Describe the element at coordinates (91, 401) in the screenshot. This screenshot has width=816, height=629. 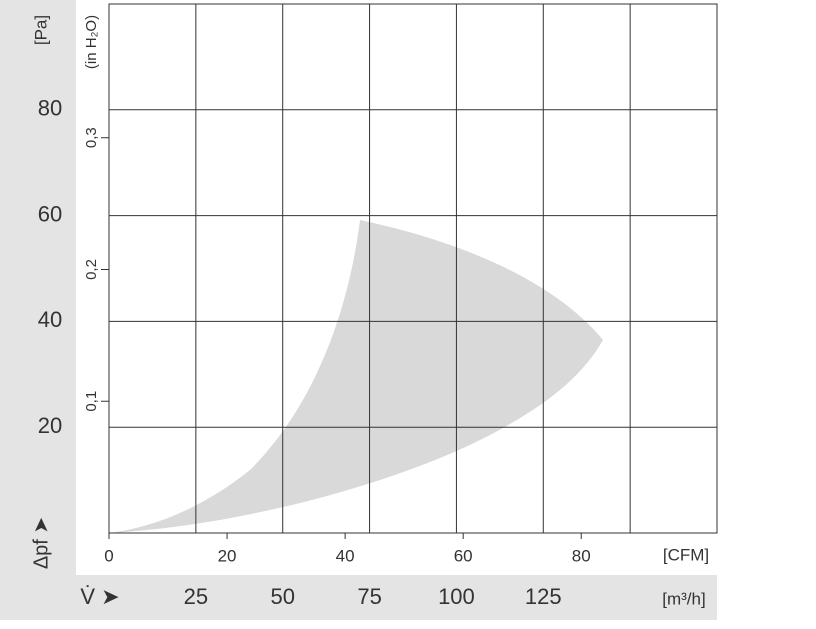
I see `y2-tick-label: 0,1` at that location.